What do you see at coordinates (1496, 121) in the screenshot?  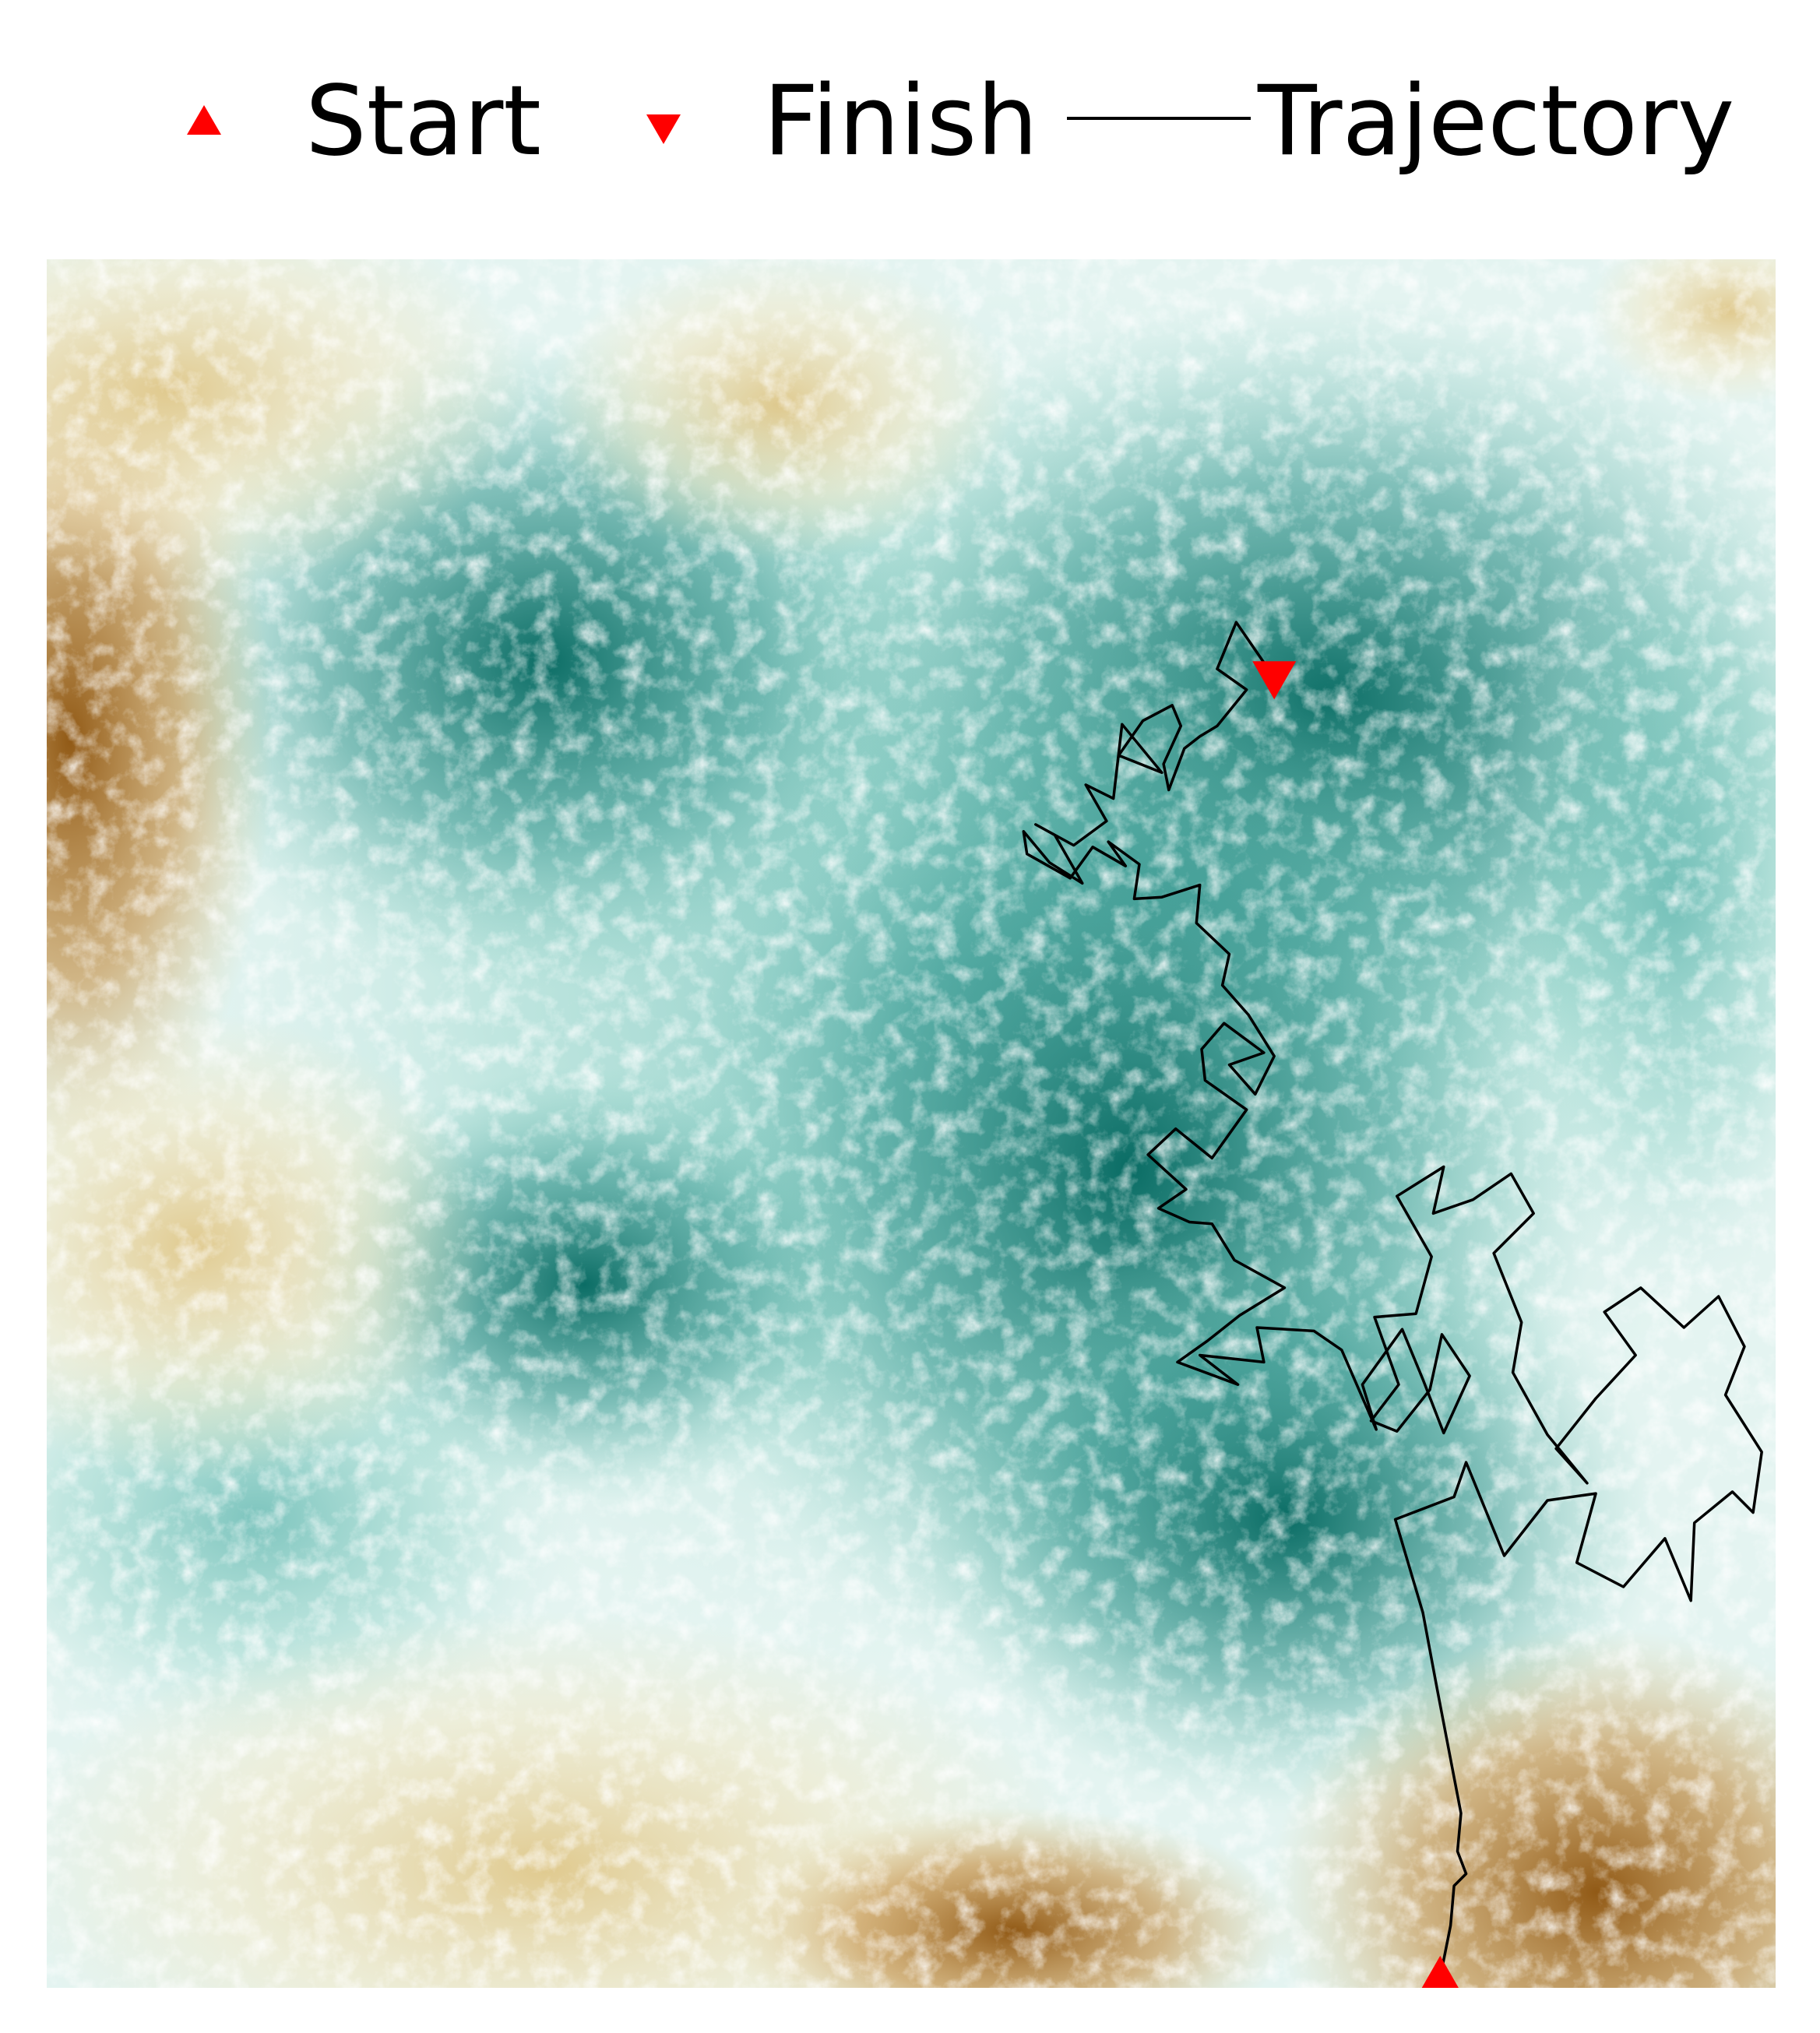 I see `trajectory-legend-label: Trajectory` at bounding box center [1496, 121].